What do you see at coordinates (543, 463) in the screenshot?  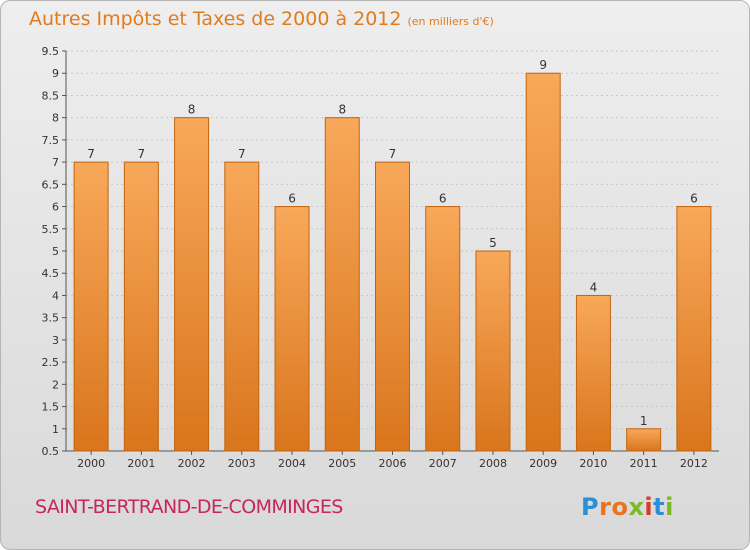 I see `x-tick-label: 2009` at bounding box center [543, 463].